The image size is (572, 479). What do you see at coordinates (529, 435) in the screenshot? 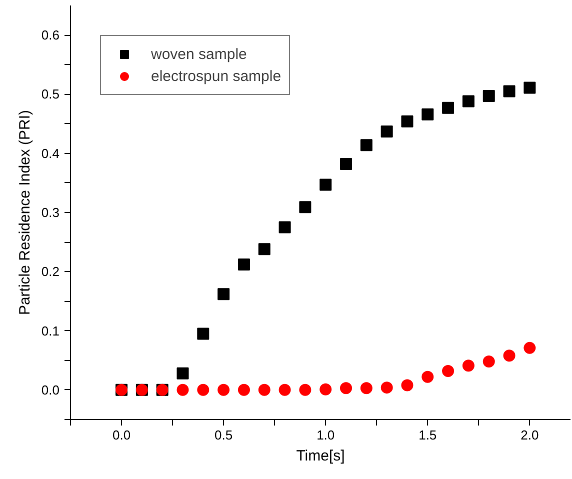
I see `x-tick-label: 2.0` at bounding box center [529, 435].